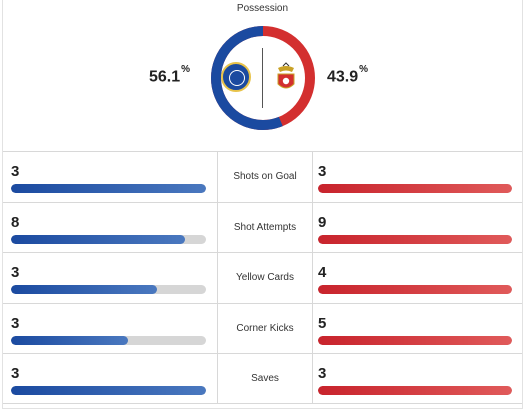 Image resolution: width=525 pixels, height=409 pixels. I want to click on stat-row: 3 Corner Kicks 5, so click(262, 327).